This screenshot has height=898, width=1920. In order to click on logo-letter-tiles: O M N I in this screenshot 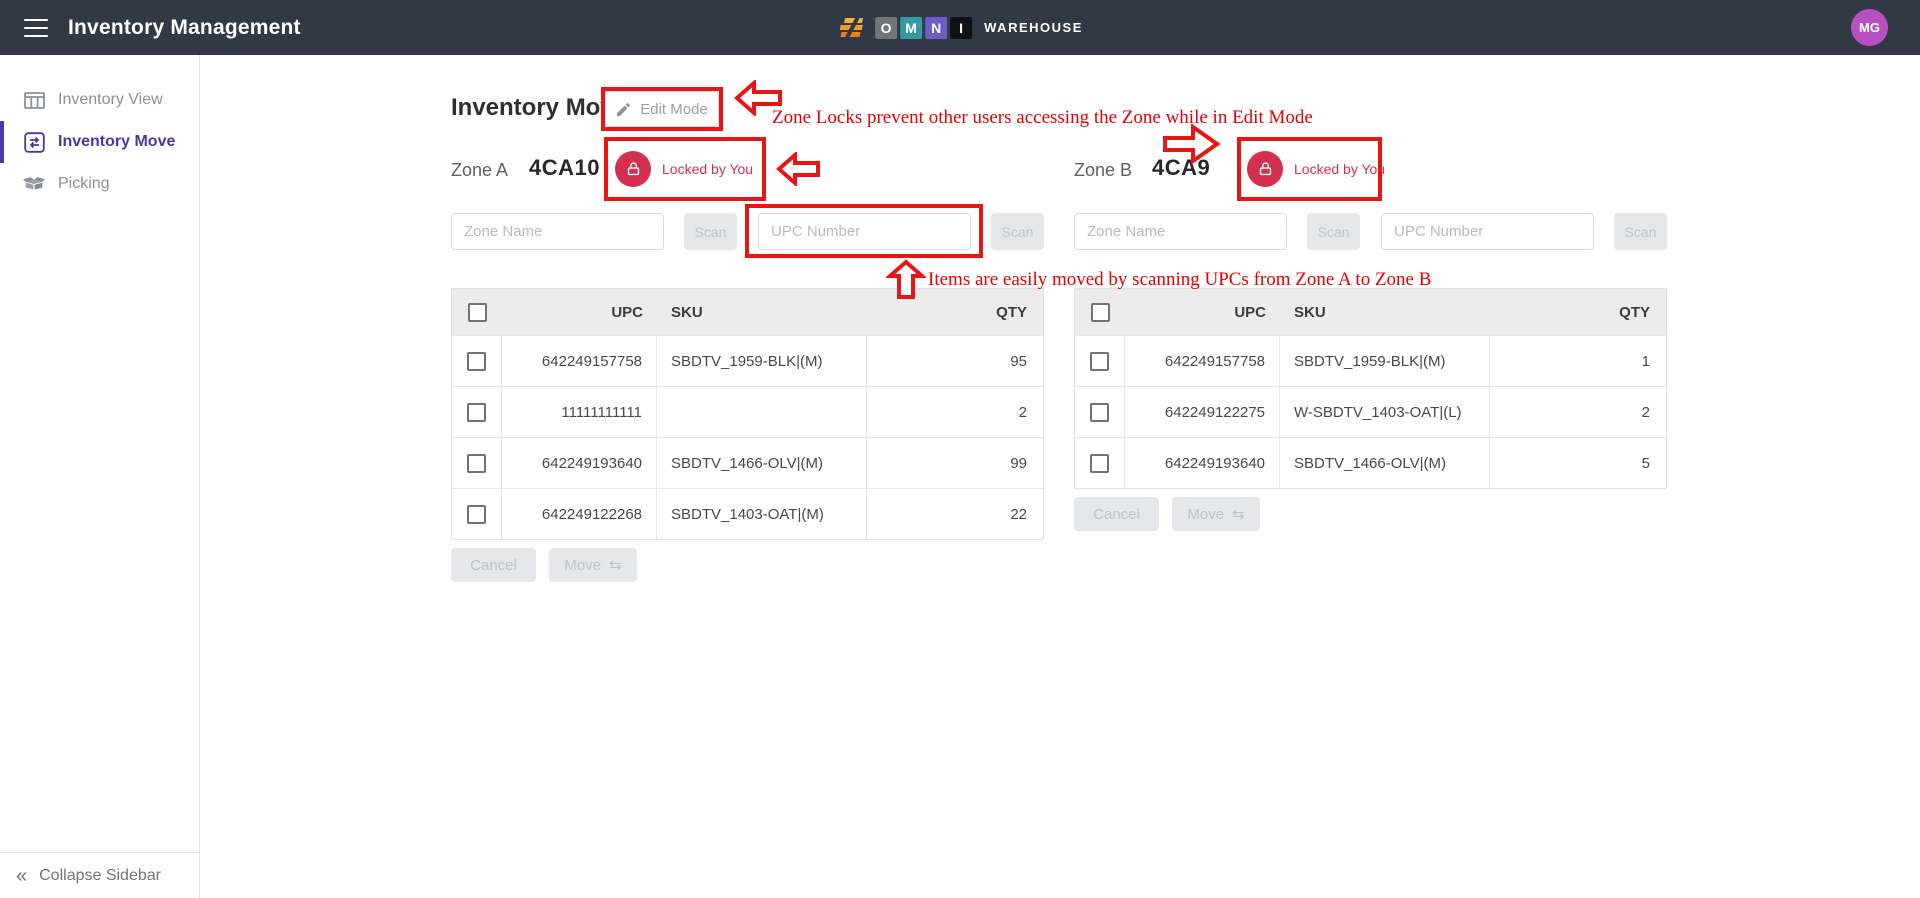, I will do `click(924, 27)`.